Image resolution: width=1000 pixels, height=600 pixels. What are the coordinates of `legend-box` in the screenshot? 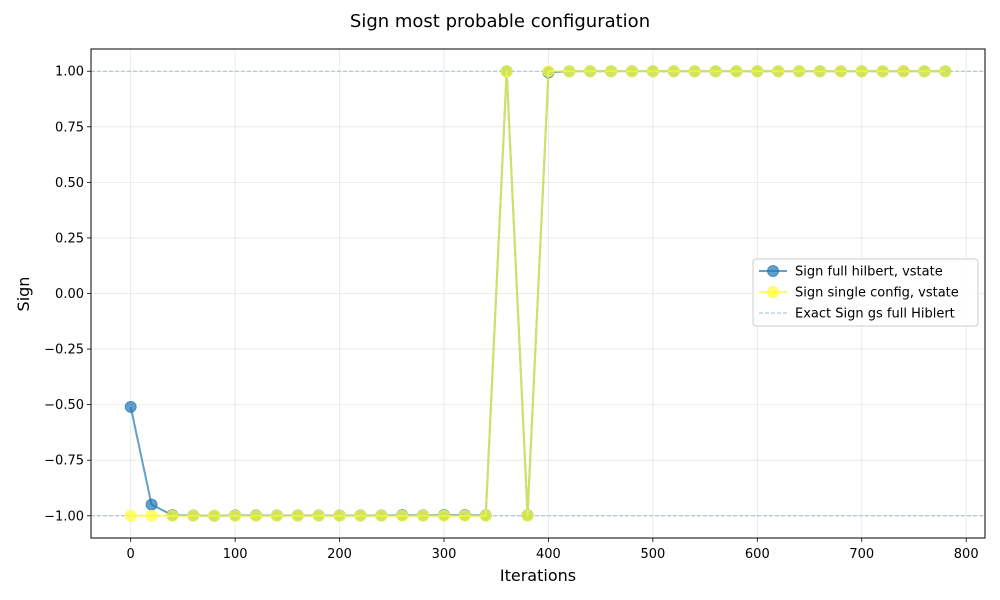 It's located at (865, 292).